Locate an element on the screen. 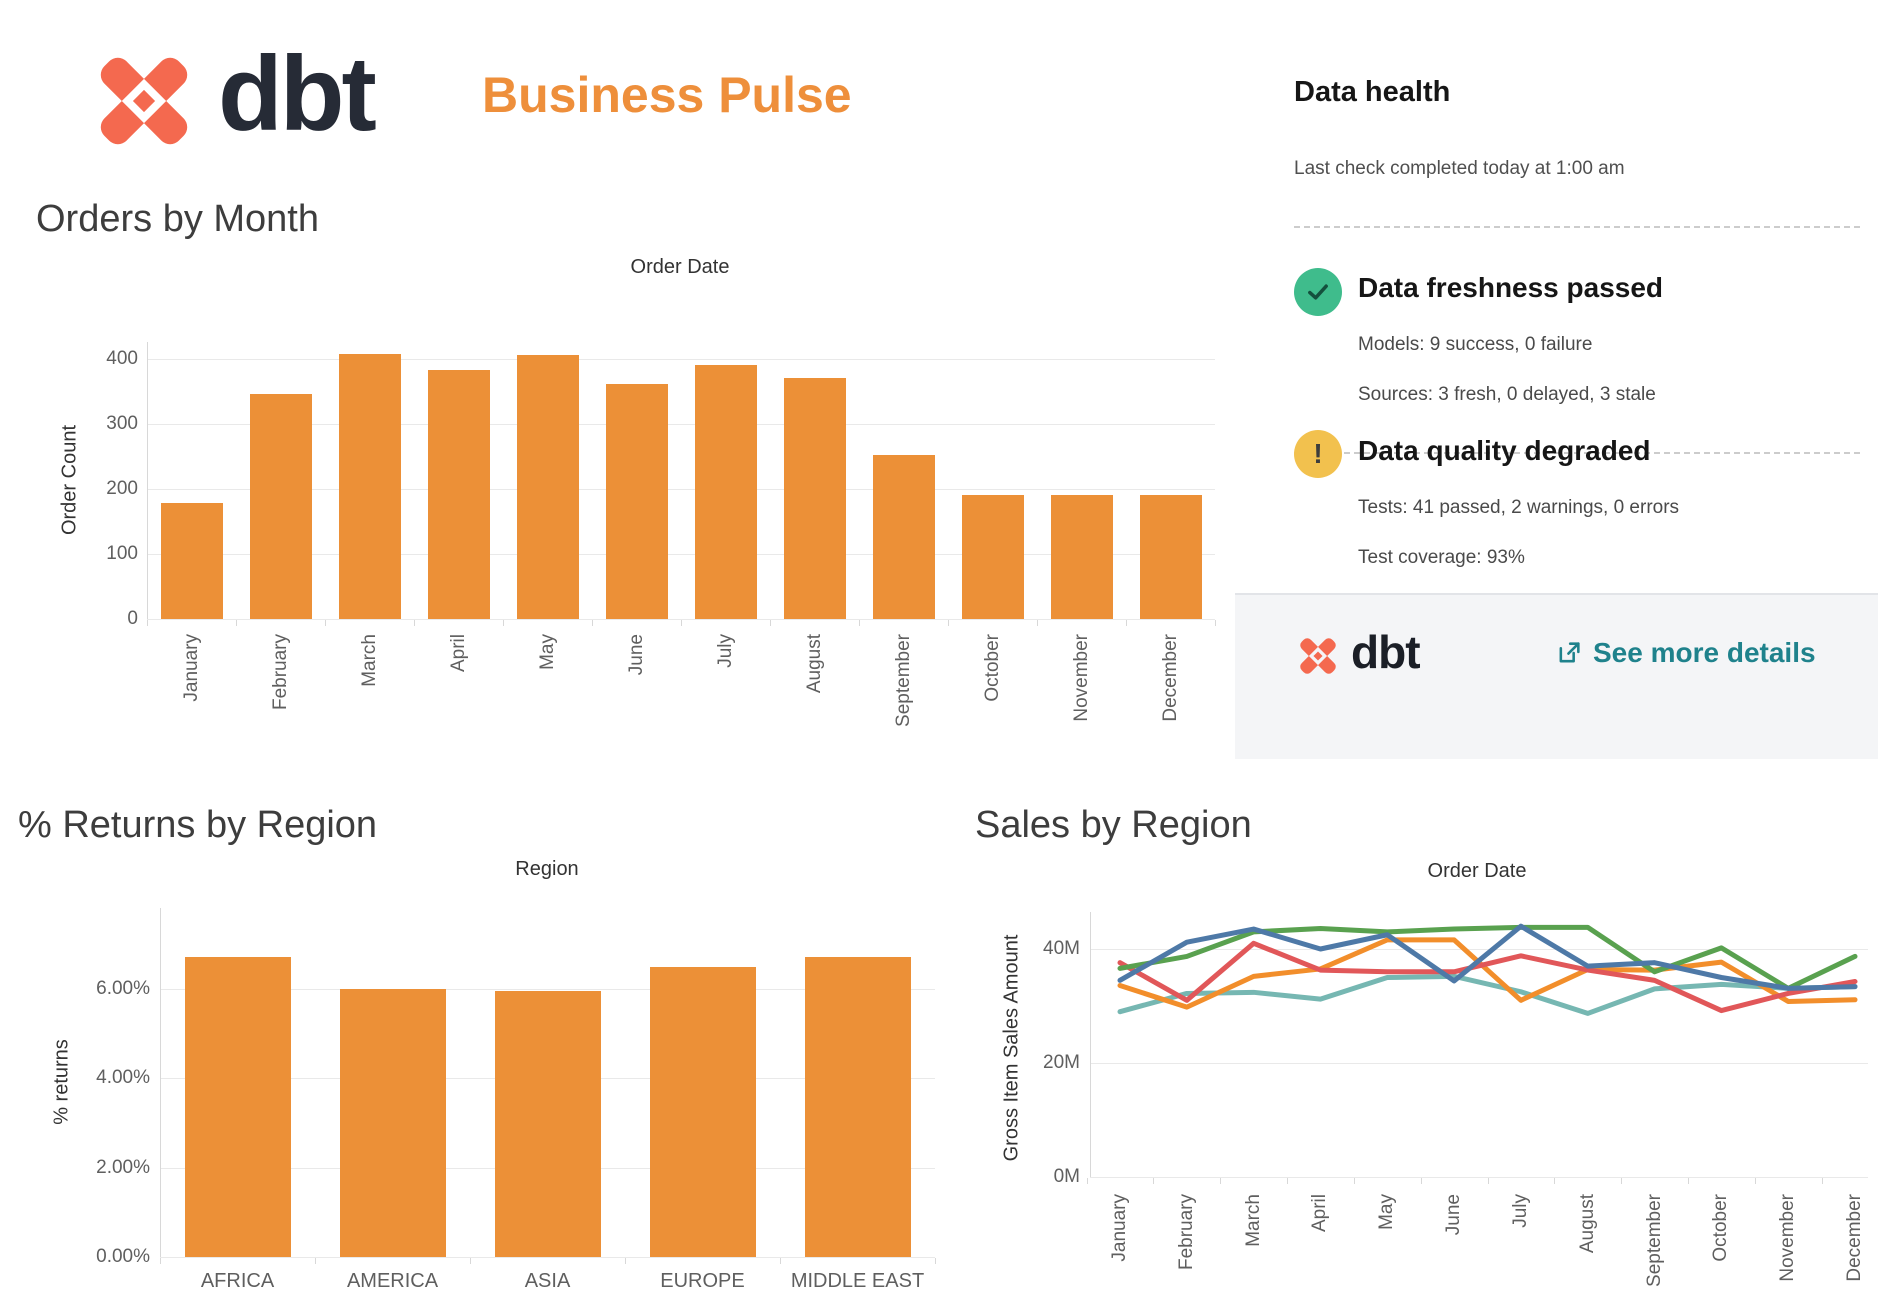 The image size is (1878, 1312). x-tick-label: MIDDLE EAST is located at coordinates (857, 1281).